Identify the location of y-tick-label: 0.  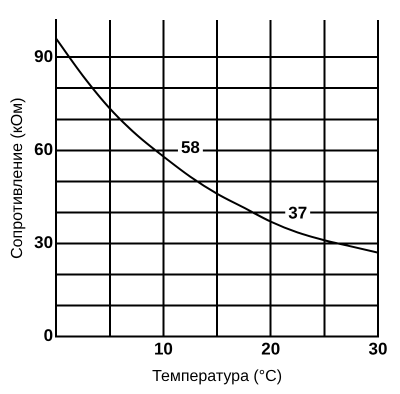
(49, 336).